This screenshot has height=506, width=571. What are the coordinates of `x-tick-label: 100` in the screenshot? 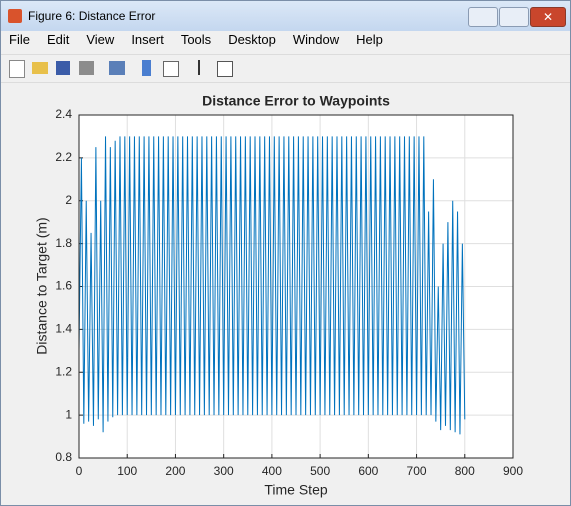 It's located at (127, 471).